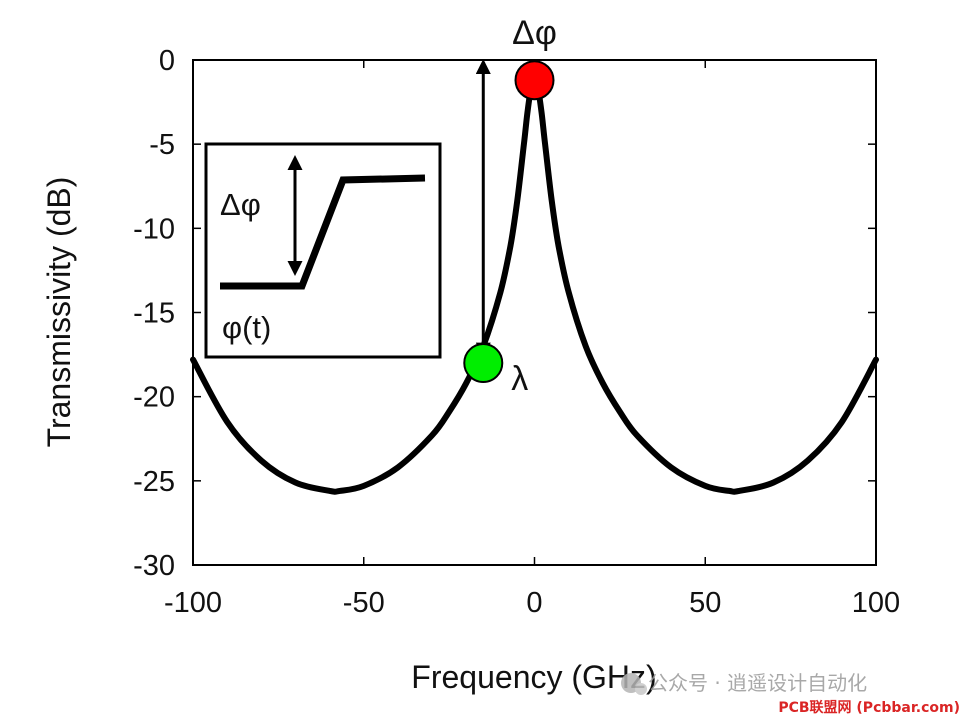  I want to click on watermark: 公众号 · 逍遥设计自动化 PCB联盟网 (Pcbbar.com), so click(790, 693).